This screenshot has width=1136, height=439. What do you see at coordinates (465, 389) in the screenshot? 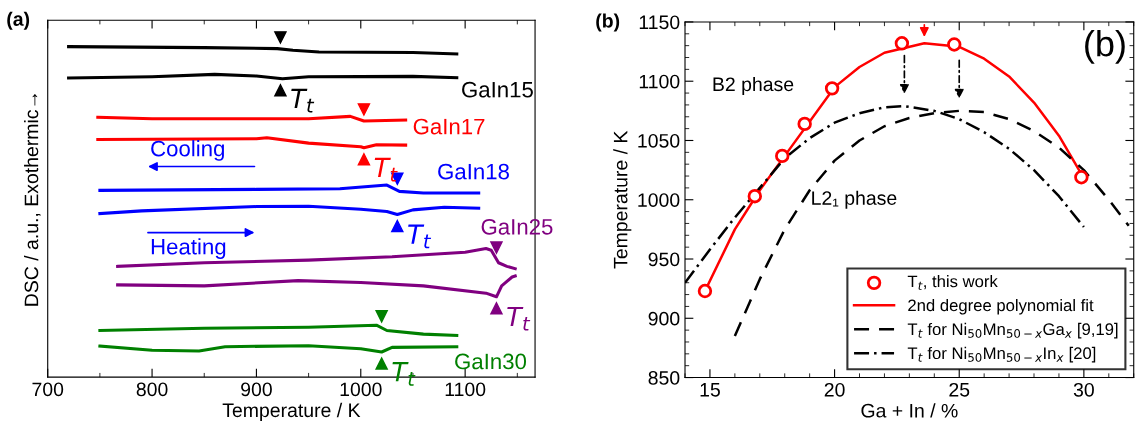
I see `x-tick-label: 1100` at bounding box center [465, 389].